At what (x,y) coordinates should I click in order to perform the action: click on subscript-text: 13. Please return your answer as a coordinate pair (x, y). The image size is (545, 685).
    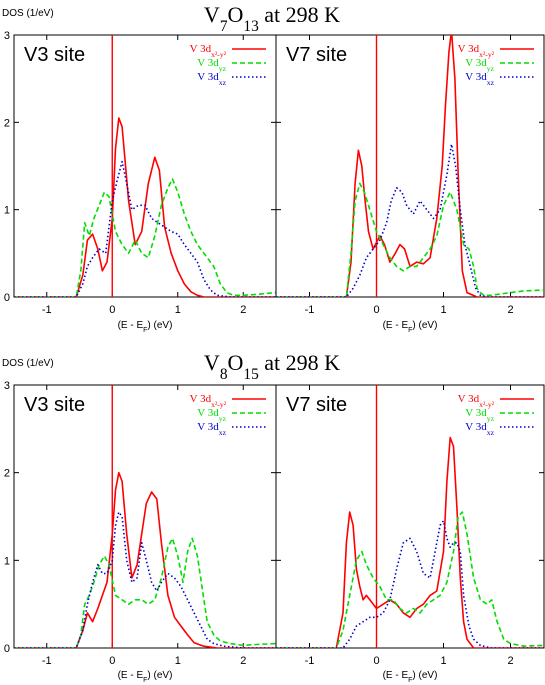
    Looking at the image, I should click on (251, 26).